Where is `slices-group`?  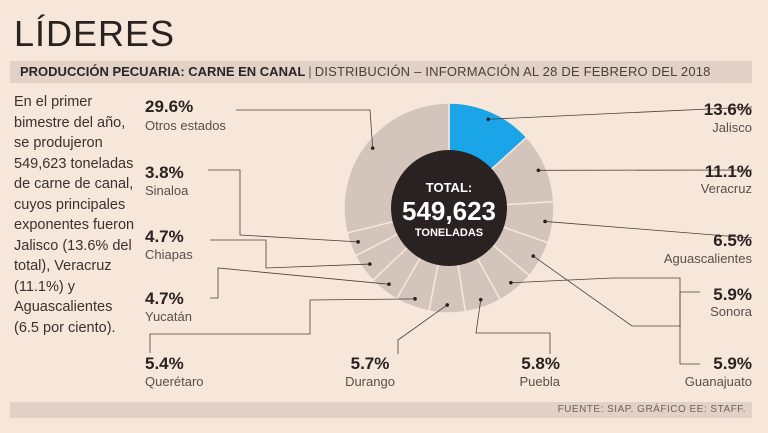 slices-group is located at coordinates (449, 208).